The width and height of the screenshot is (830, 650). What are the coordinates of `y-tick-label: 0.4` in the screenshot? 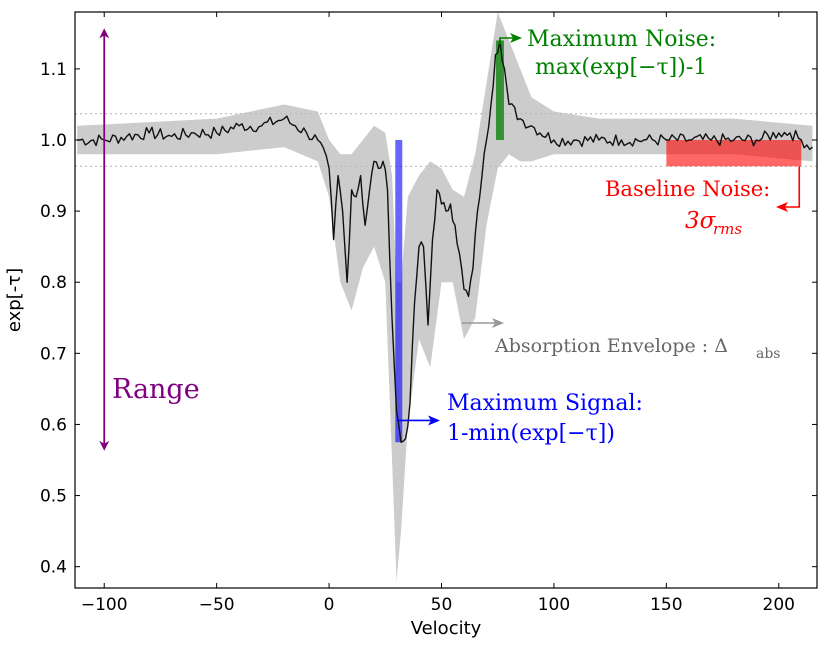 It's located at (53, 568).